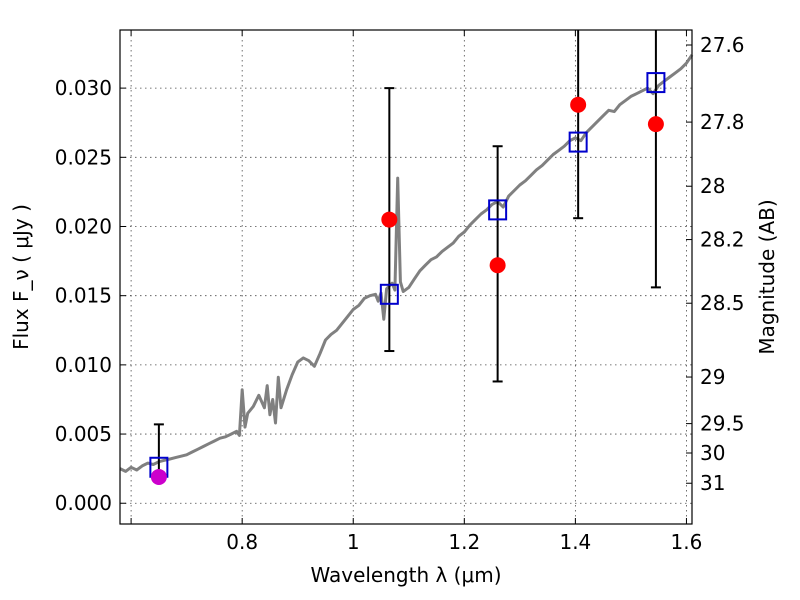 The height and width of the screenshot is (600, 800). I want to click on x-tick-label: 1, so click(353, 542).